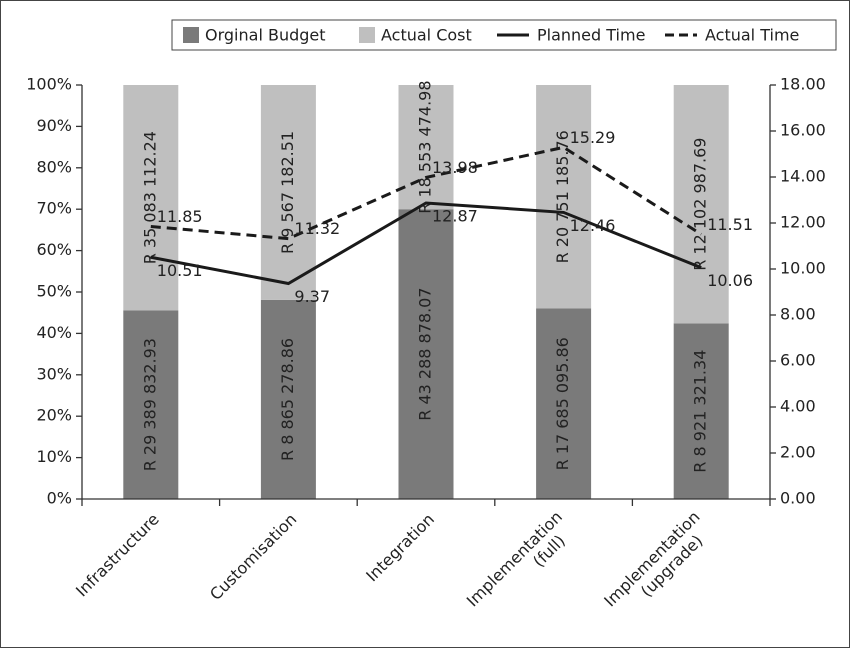 The height and width of the screenshot is (648, 850). I want to click on y-tick-label: 90%, so click(54, 125).